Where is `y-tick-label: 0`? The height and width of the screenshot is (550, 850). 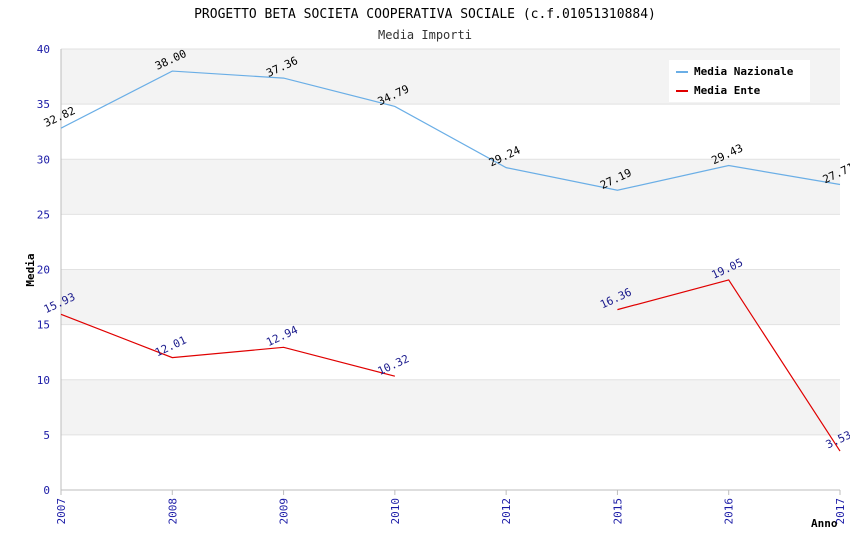
y-tick-label: 0 is located at coordinates (46, 490).